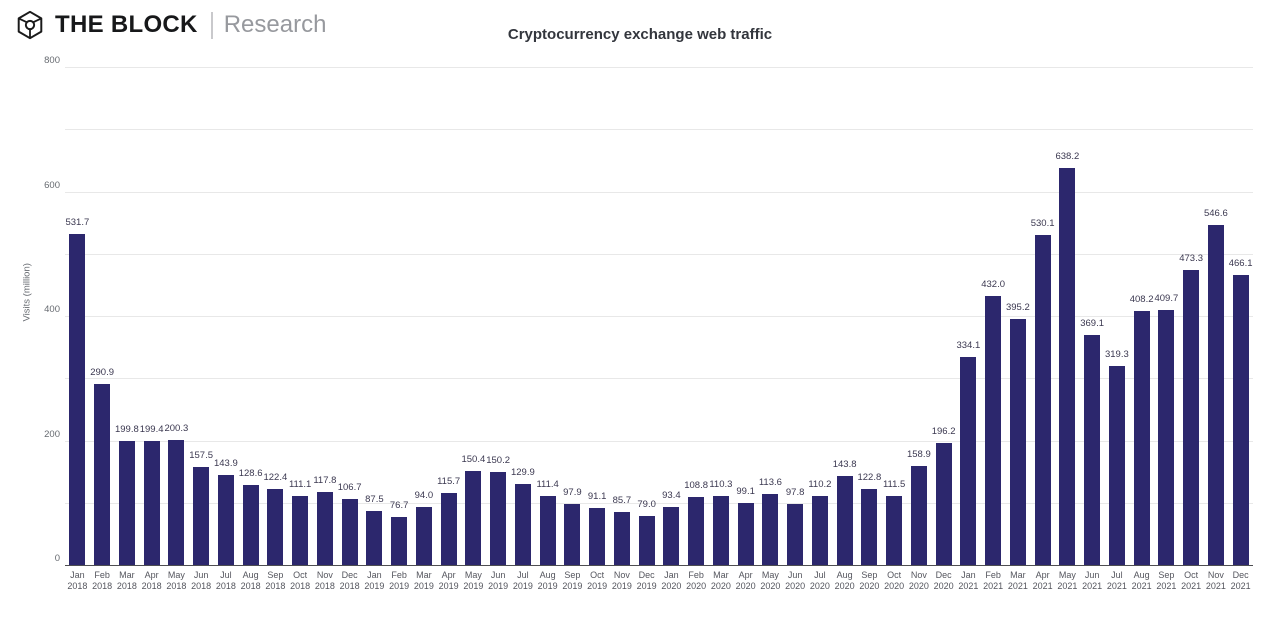 The image size is (1280, 618). What do you see at coordinates (745, 492) in the screenshot?
I see `bar-value-label: 99.1` at bounding box center [745, 492].